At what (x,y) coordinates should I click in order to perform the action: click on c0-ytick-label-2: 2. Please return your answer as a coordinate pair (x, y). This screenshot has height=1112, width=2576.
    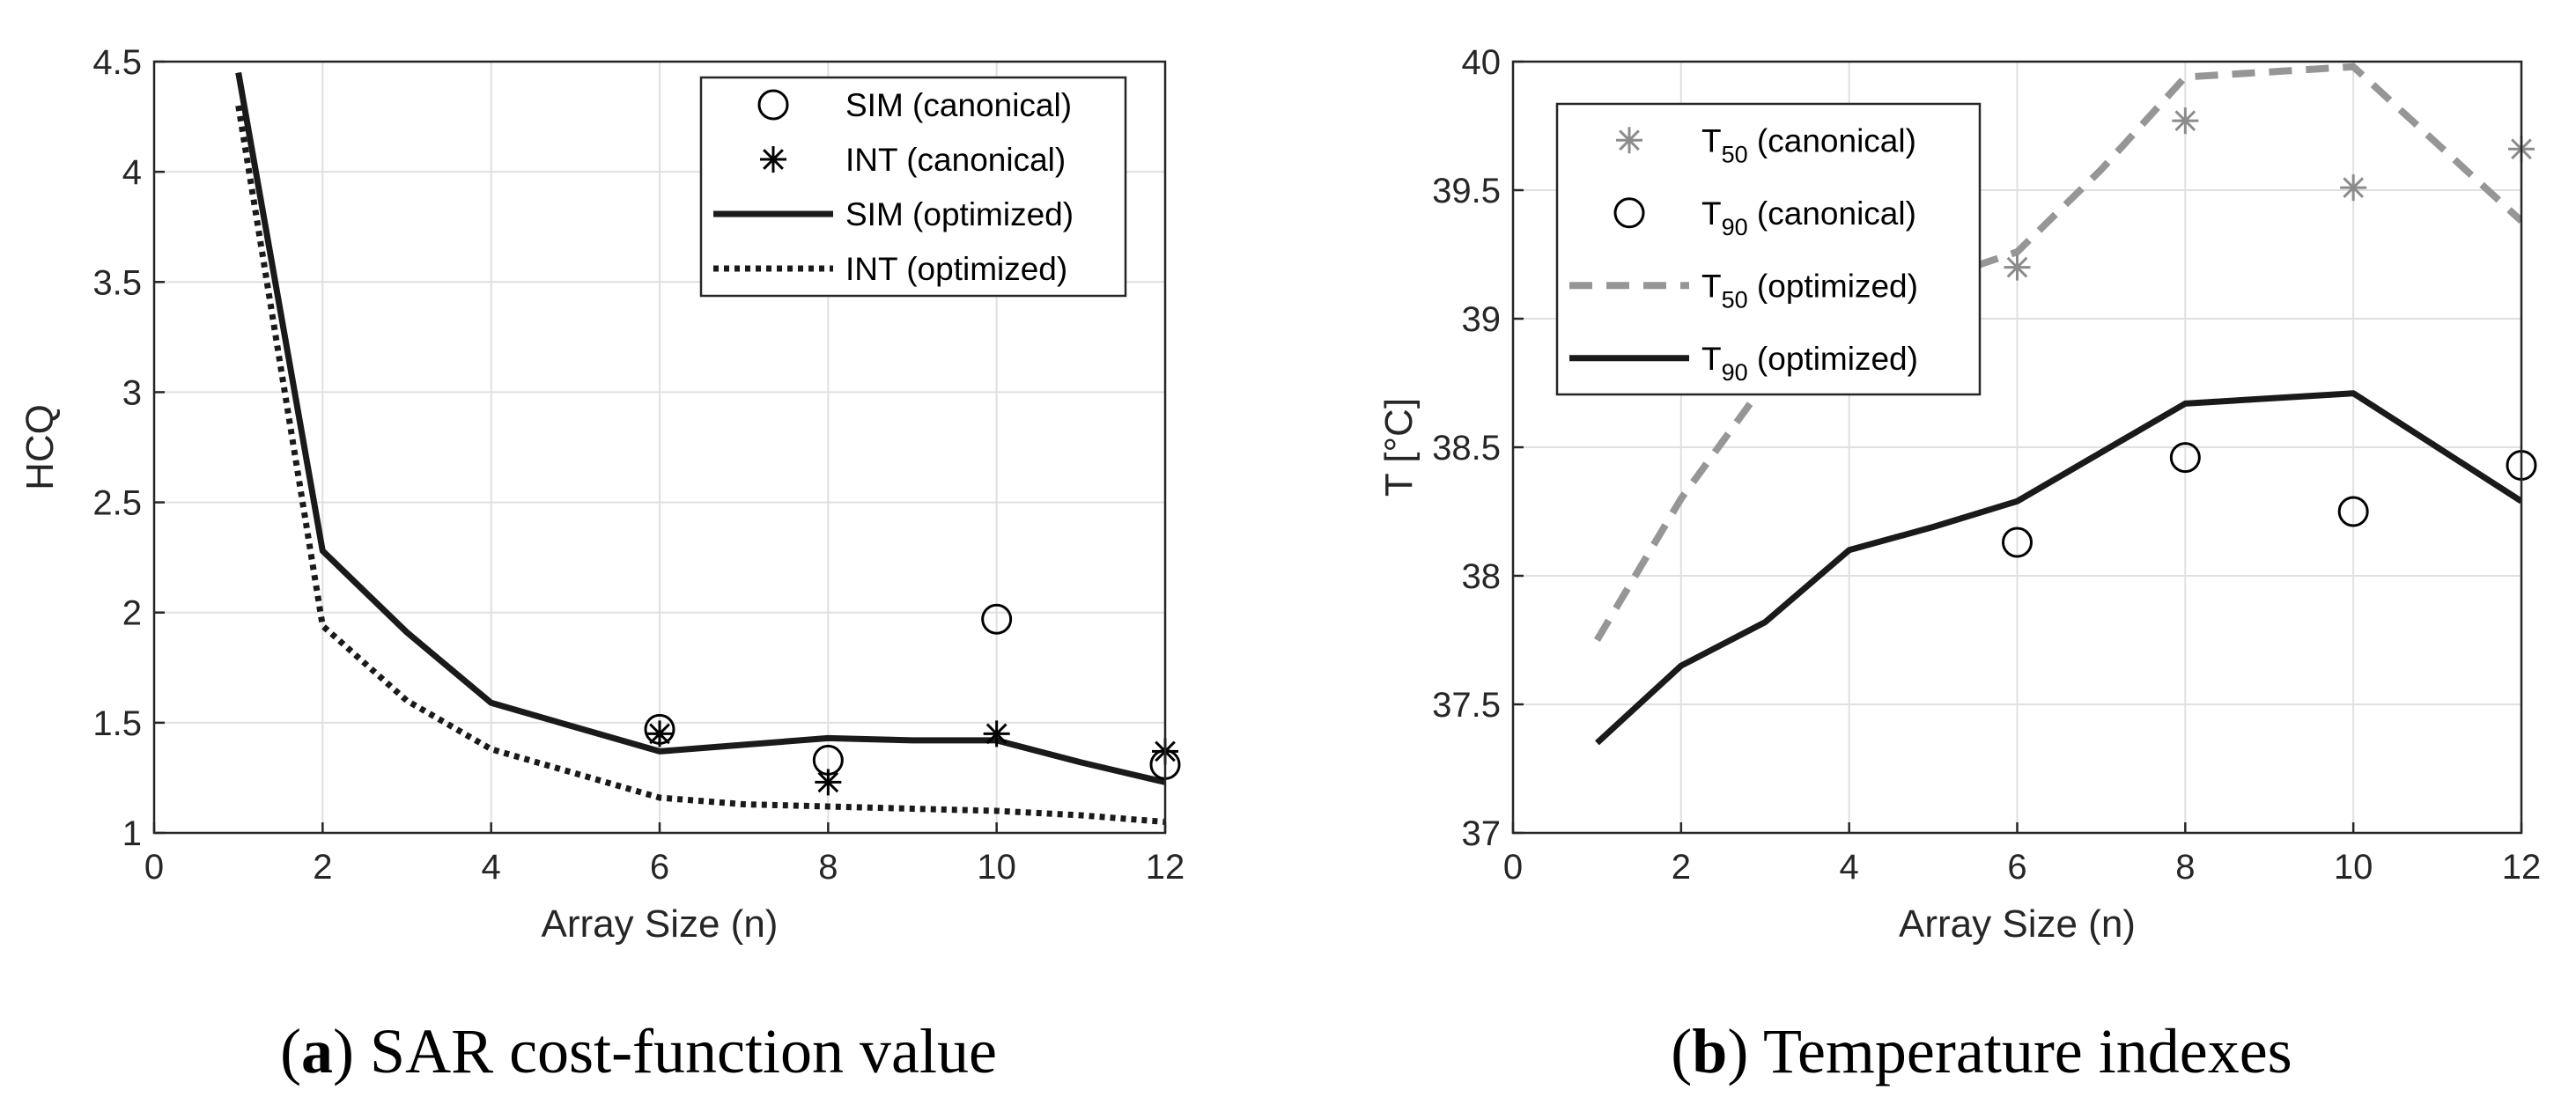
    Looking at the image, I should click on (132, 613).